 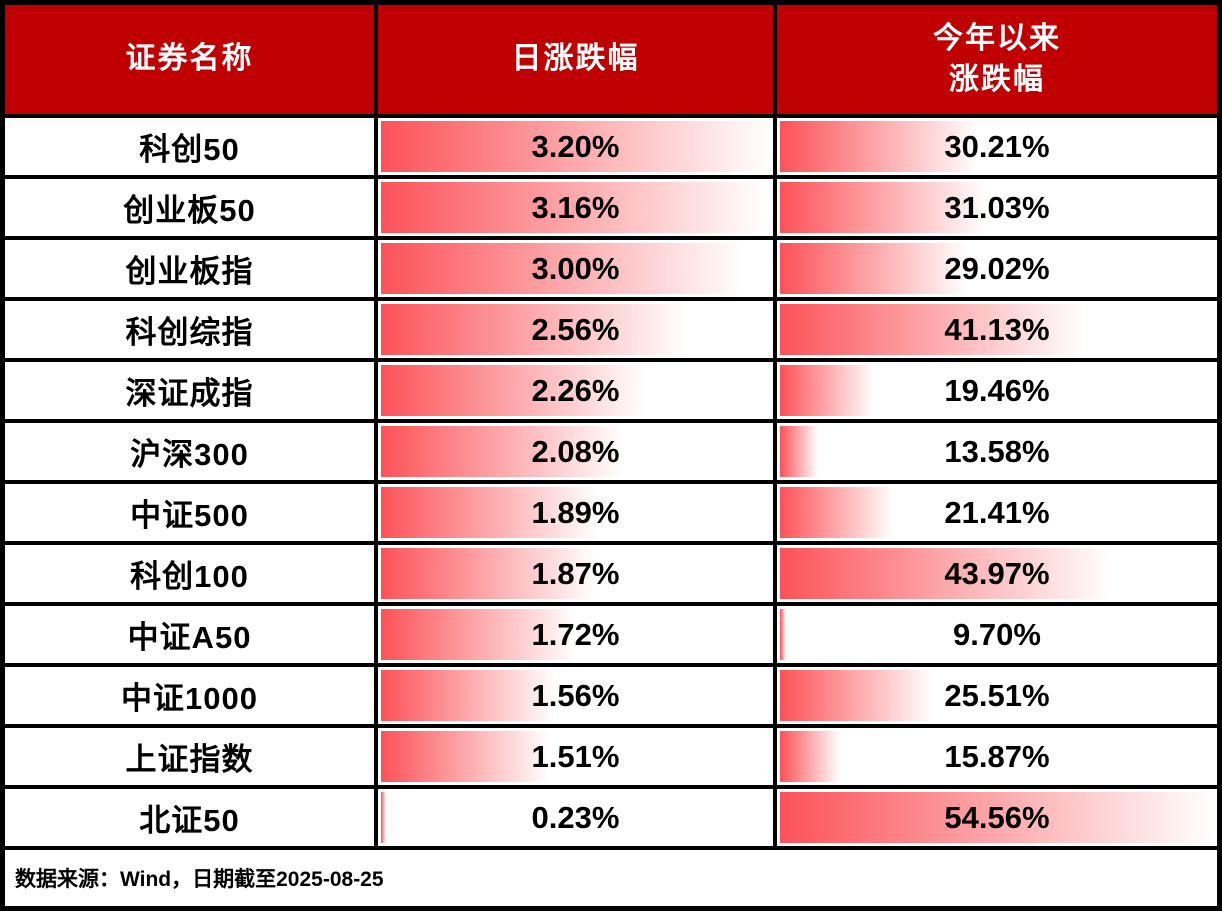 I want to click on header-ytd-change: 今年以来 涨跌幅, so click(x=997, y=59).